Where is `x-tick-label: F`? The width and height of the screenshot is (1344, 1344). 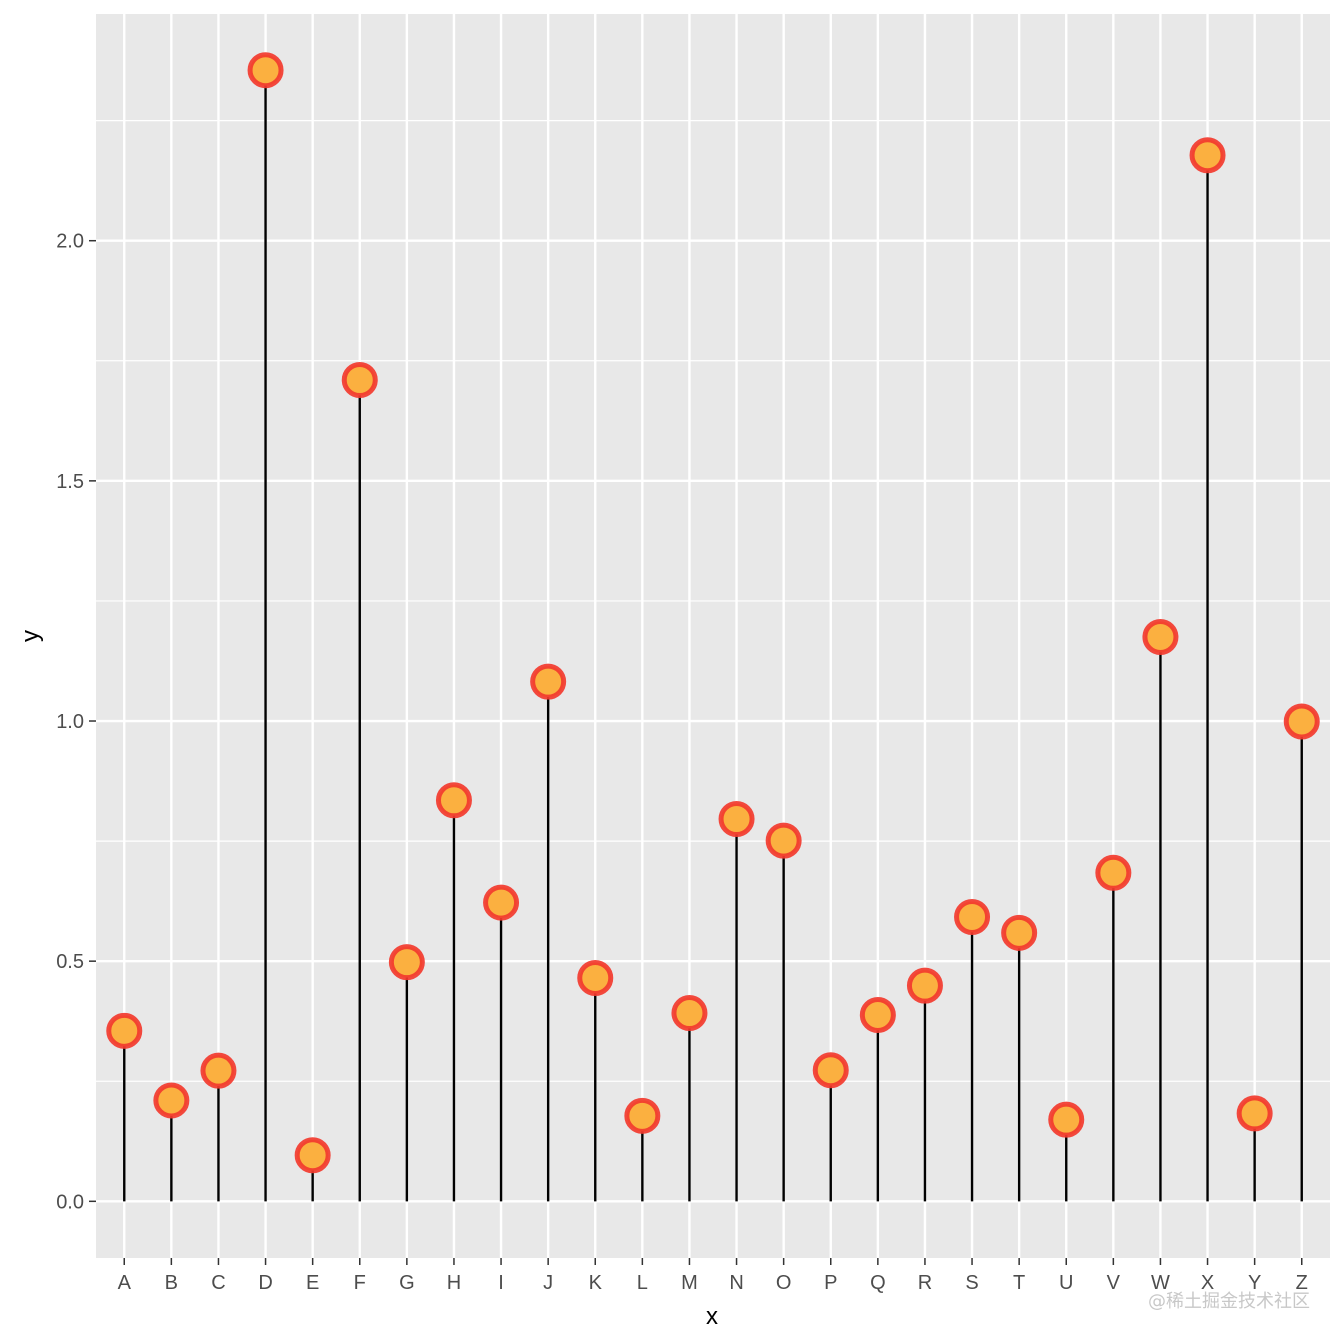
x-tick-label: F is located at coordinates (360, 1283).